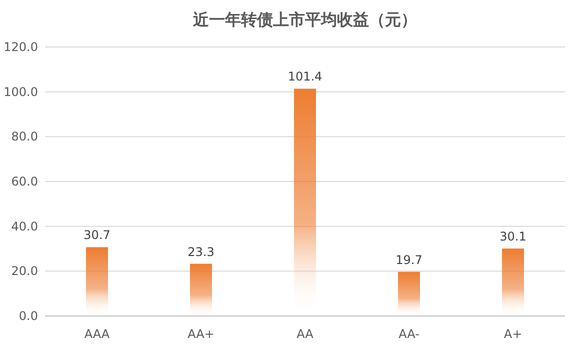  What do you see at coordinates (28, 316) in the screenshot?
I see `y-tick-label: 0.0` at bounding box center [28, 316].